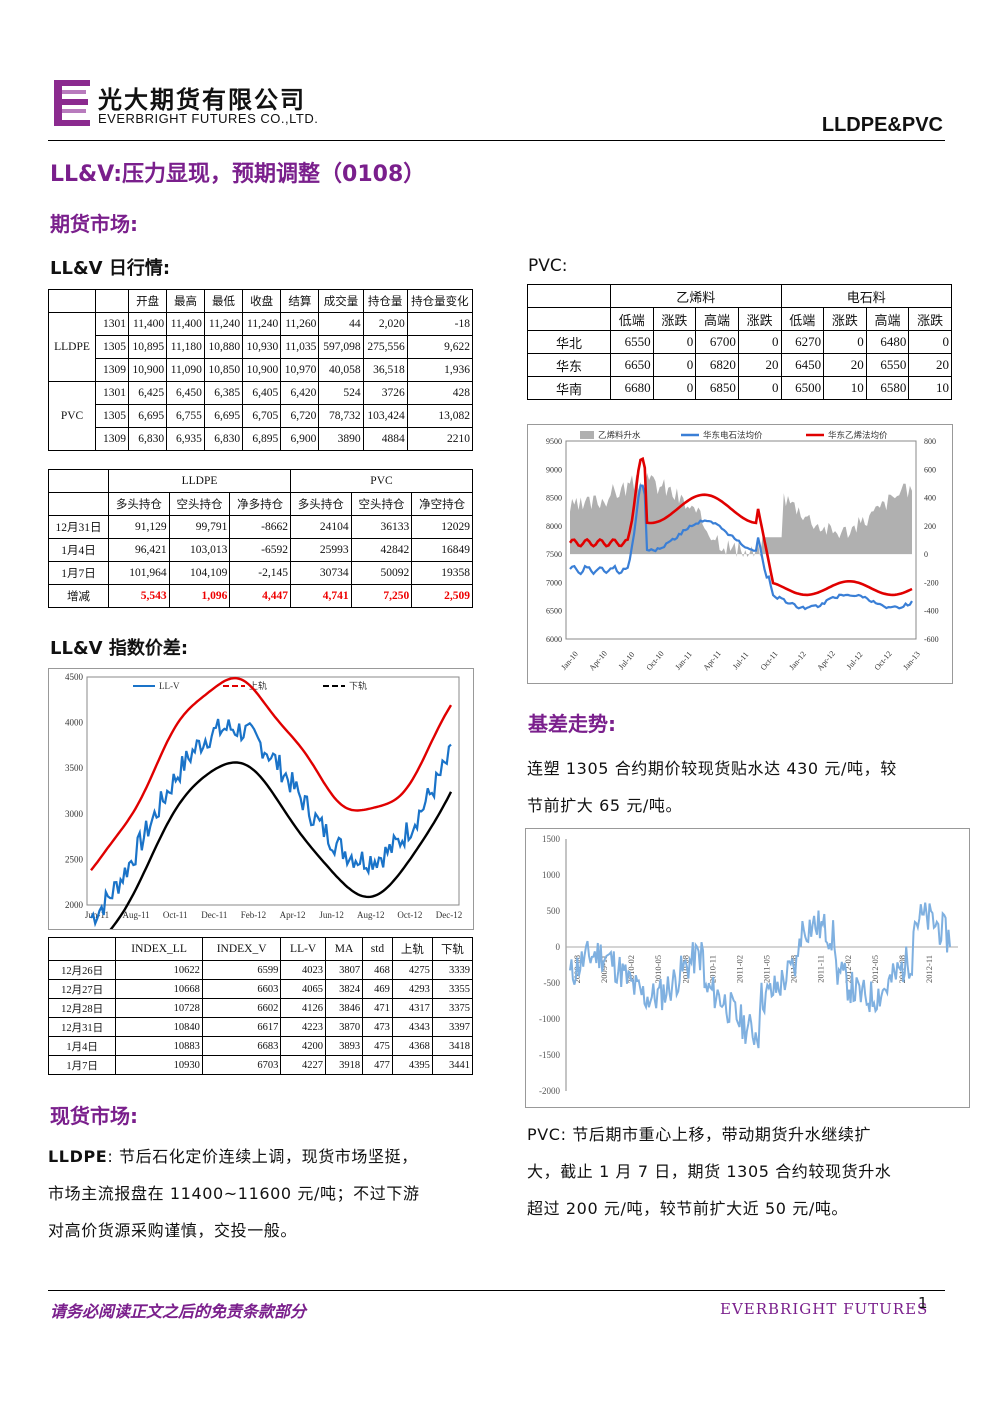  Describe the element at coordinates (303, 1065) in the screenshot. I see `table-cell: 4227` at that location.